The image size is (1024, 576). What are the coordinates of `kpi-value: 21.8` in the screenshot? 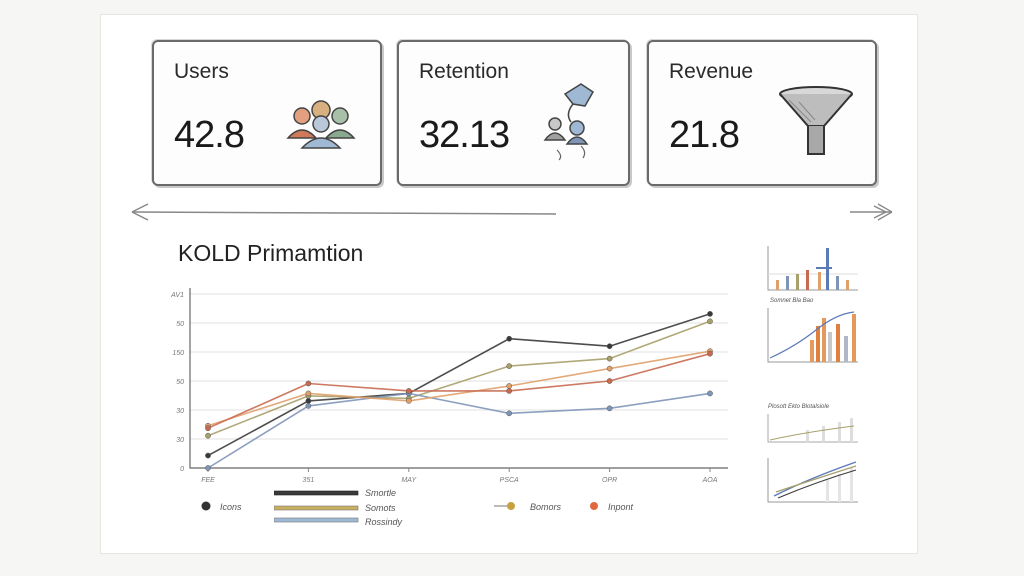 It's located at (704, 135).